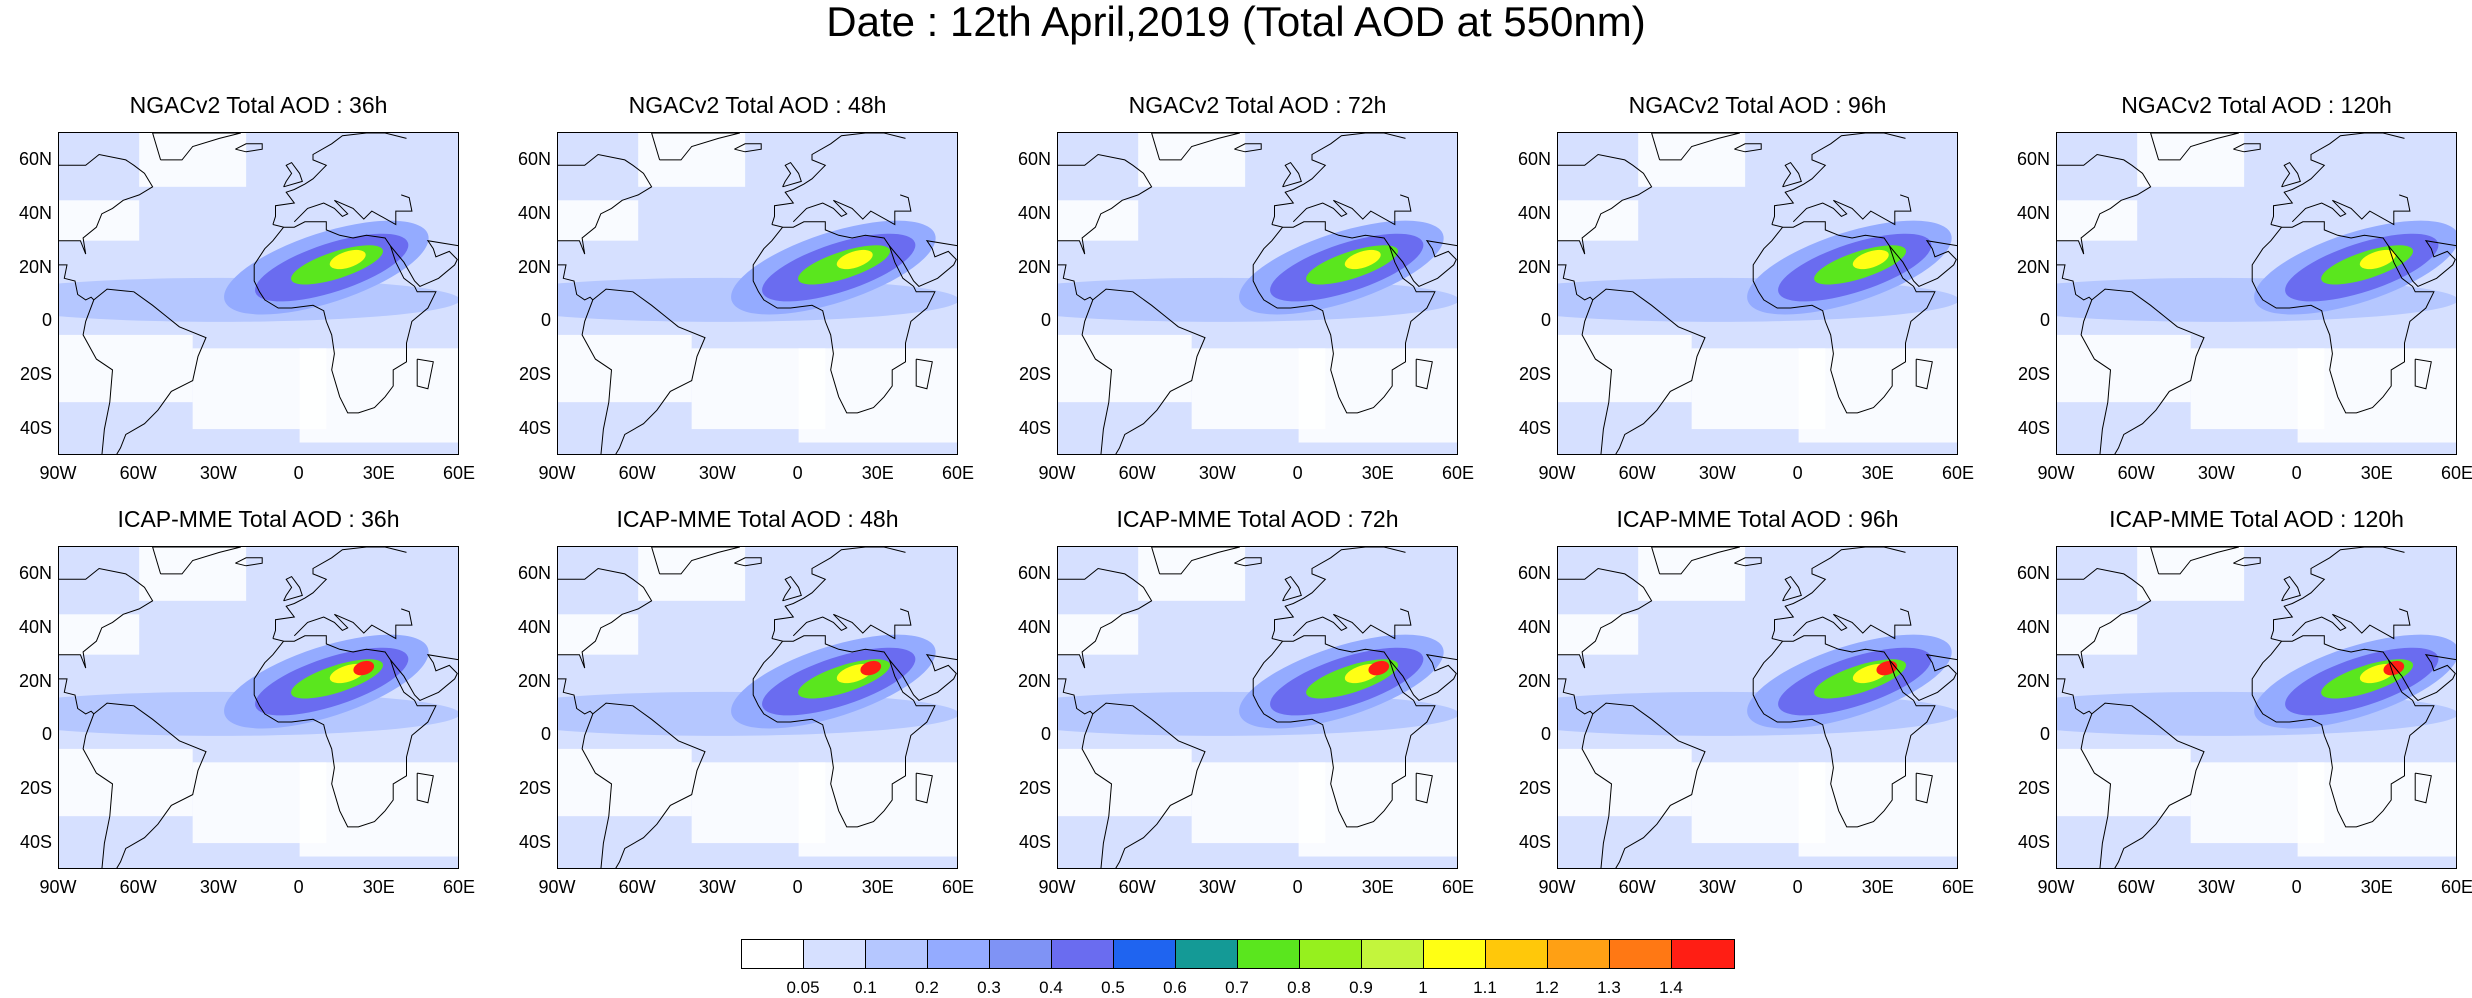 This screenshot has width=2472, height=998. Describe the element at coordinates (1237, 987) in the screenshot. I see `colorbar-label: 0.7` at that location.